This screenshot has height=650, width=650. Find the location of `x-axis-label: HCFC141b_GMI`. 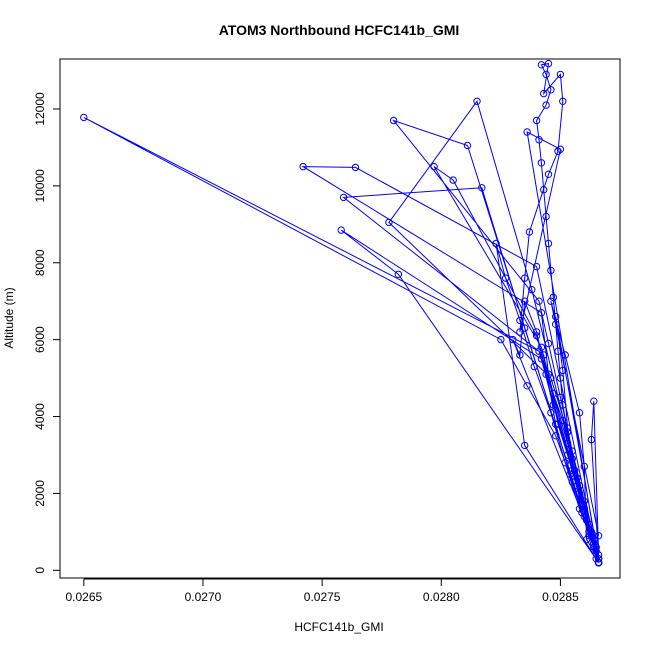

x-axis-label: HCFC141b_GMI is located at coordinates (338, 627).